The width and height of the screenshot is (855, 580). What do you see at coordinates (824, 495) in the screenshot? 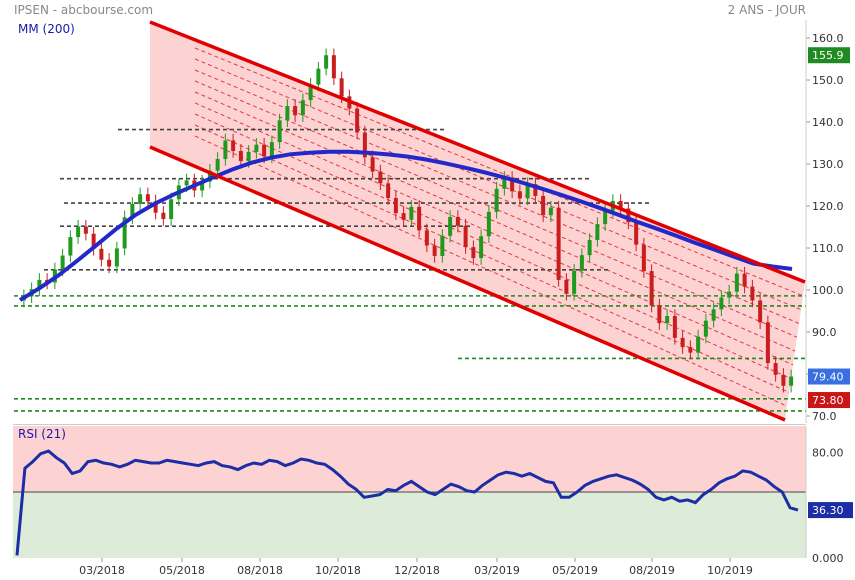
I see `rsi-axis: 80.00 0.000` at bounding box center [824, 495].